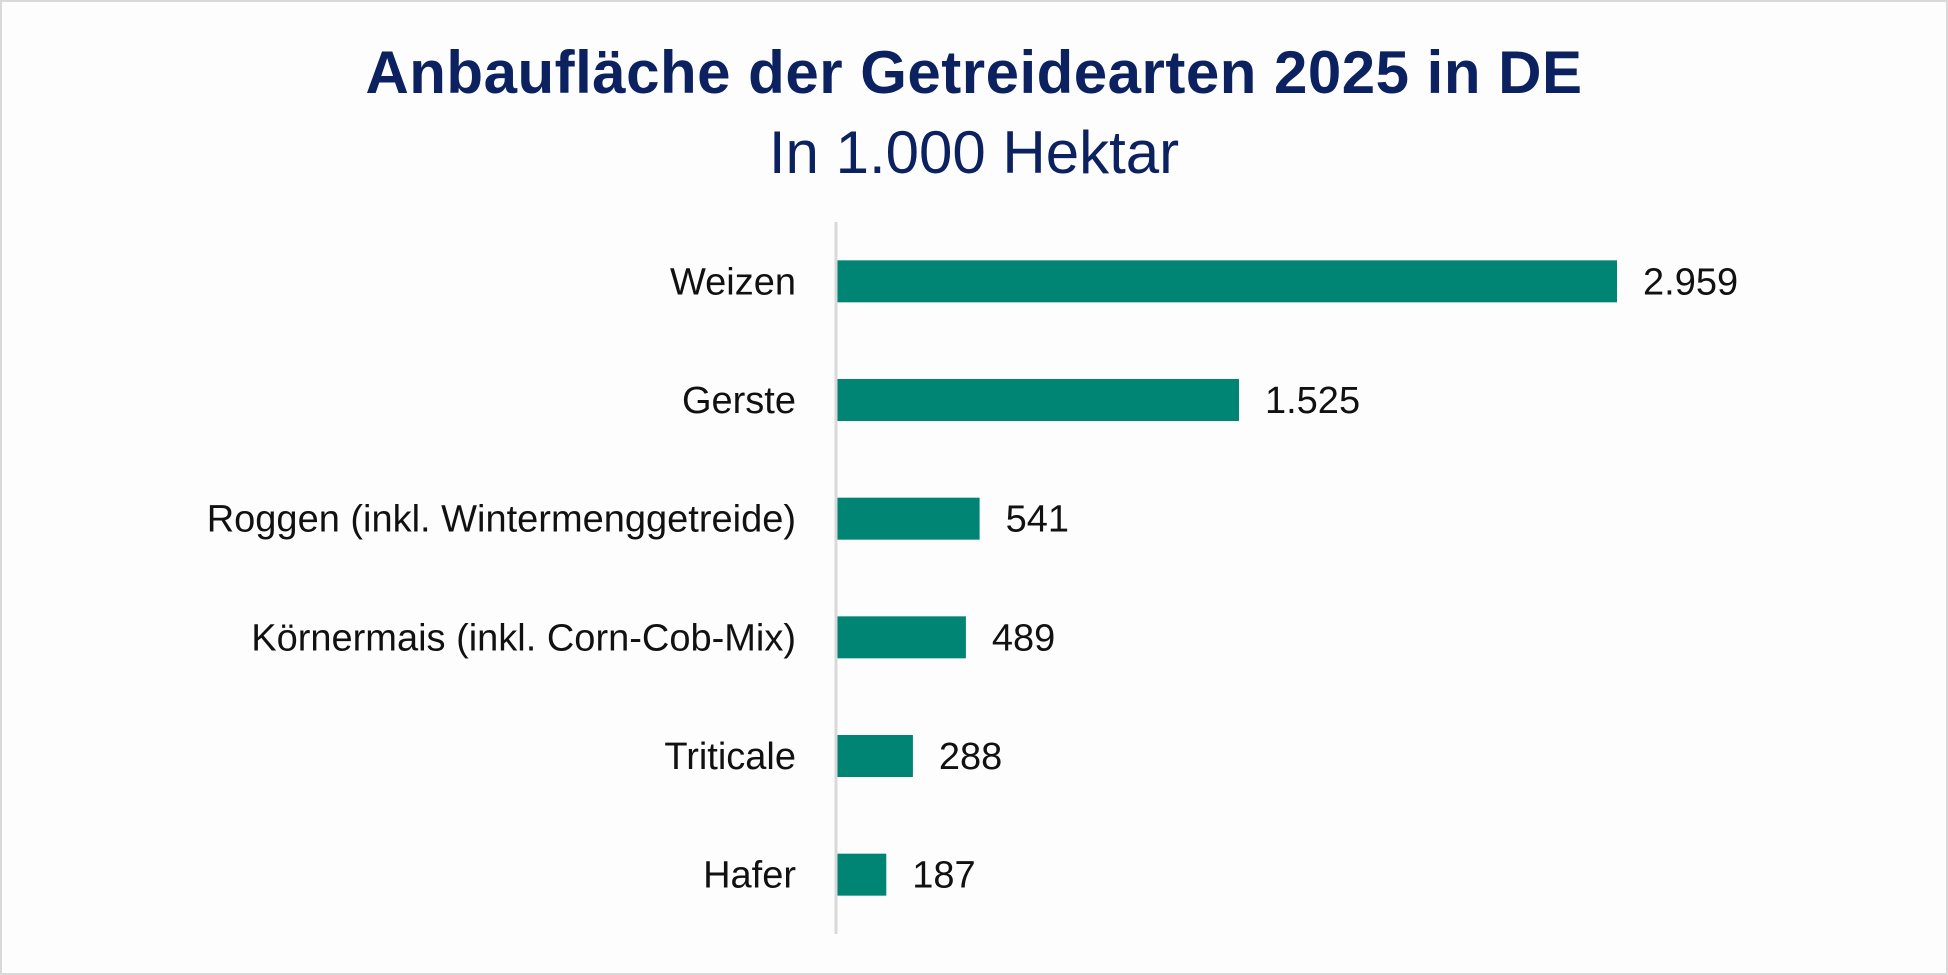  I want to click on value-label: 187, so click(943, 876).